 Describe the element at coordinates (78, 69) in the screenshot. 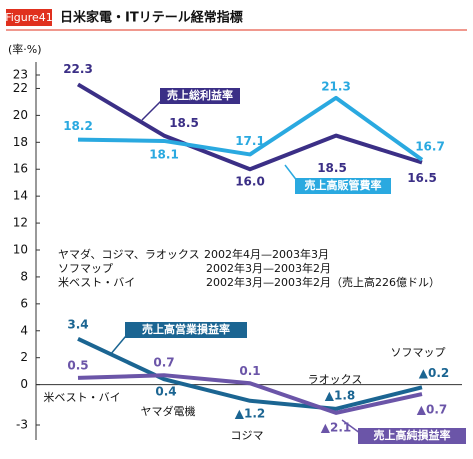

I see `value-label: 22.3` at that location.